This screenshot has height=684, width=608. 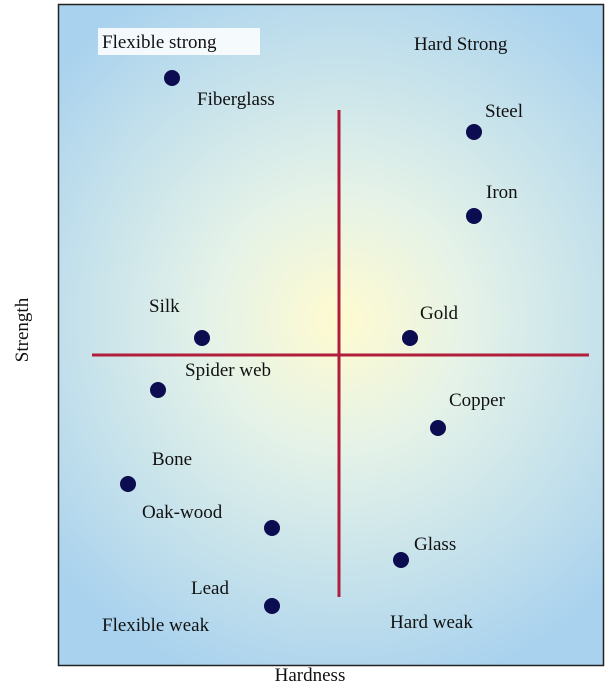 What do you see at coordinates (159, 42) in the screenshot?
I see `quadrant-label: Flexible strong` at bounding box center [159, 42].